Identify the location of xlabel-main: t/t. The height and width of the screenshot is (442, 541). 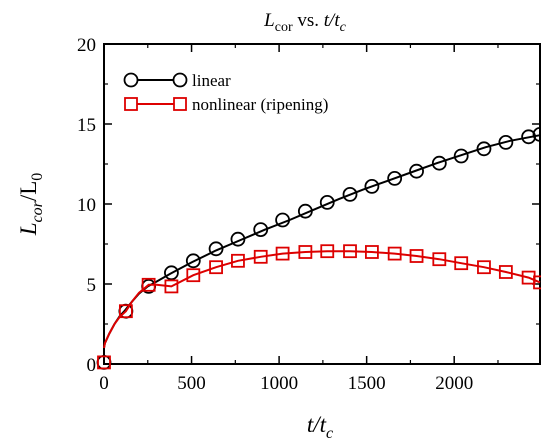
(317, 424).